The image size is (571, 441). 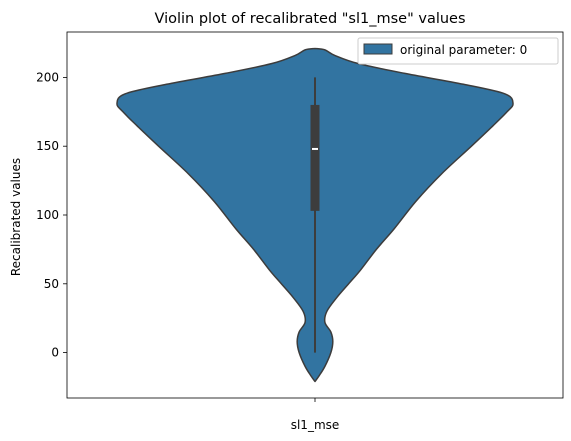 What do you see at coordinates (16, 217) in the screenshot?
I see `y-axis-label: Recalibrated values` at bounding box center [16, 217].